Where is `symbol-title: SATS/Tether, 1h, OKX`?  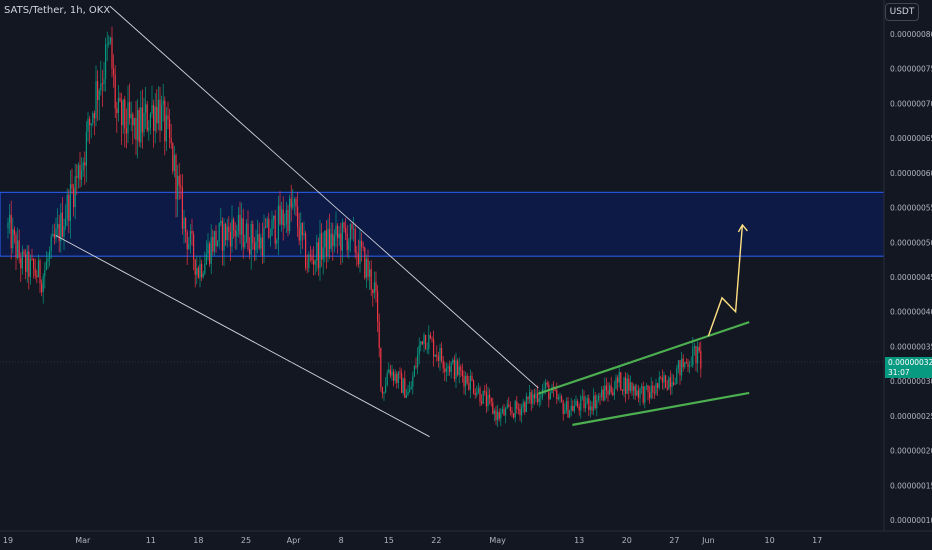 symbol-title: SATS/Tether, 1h, OKX is located at coordinates (57, 10).